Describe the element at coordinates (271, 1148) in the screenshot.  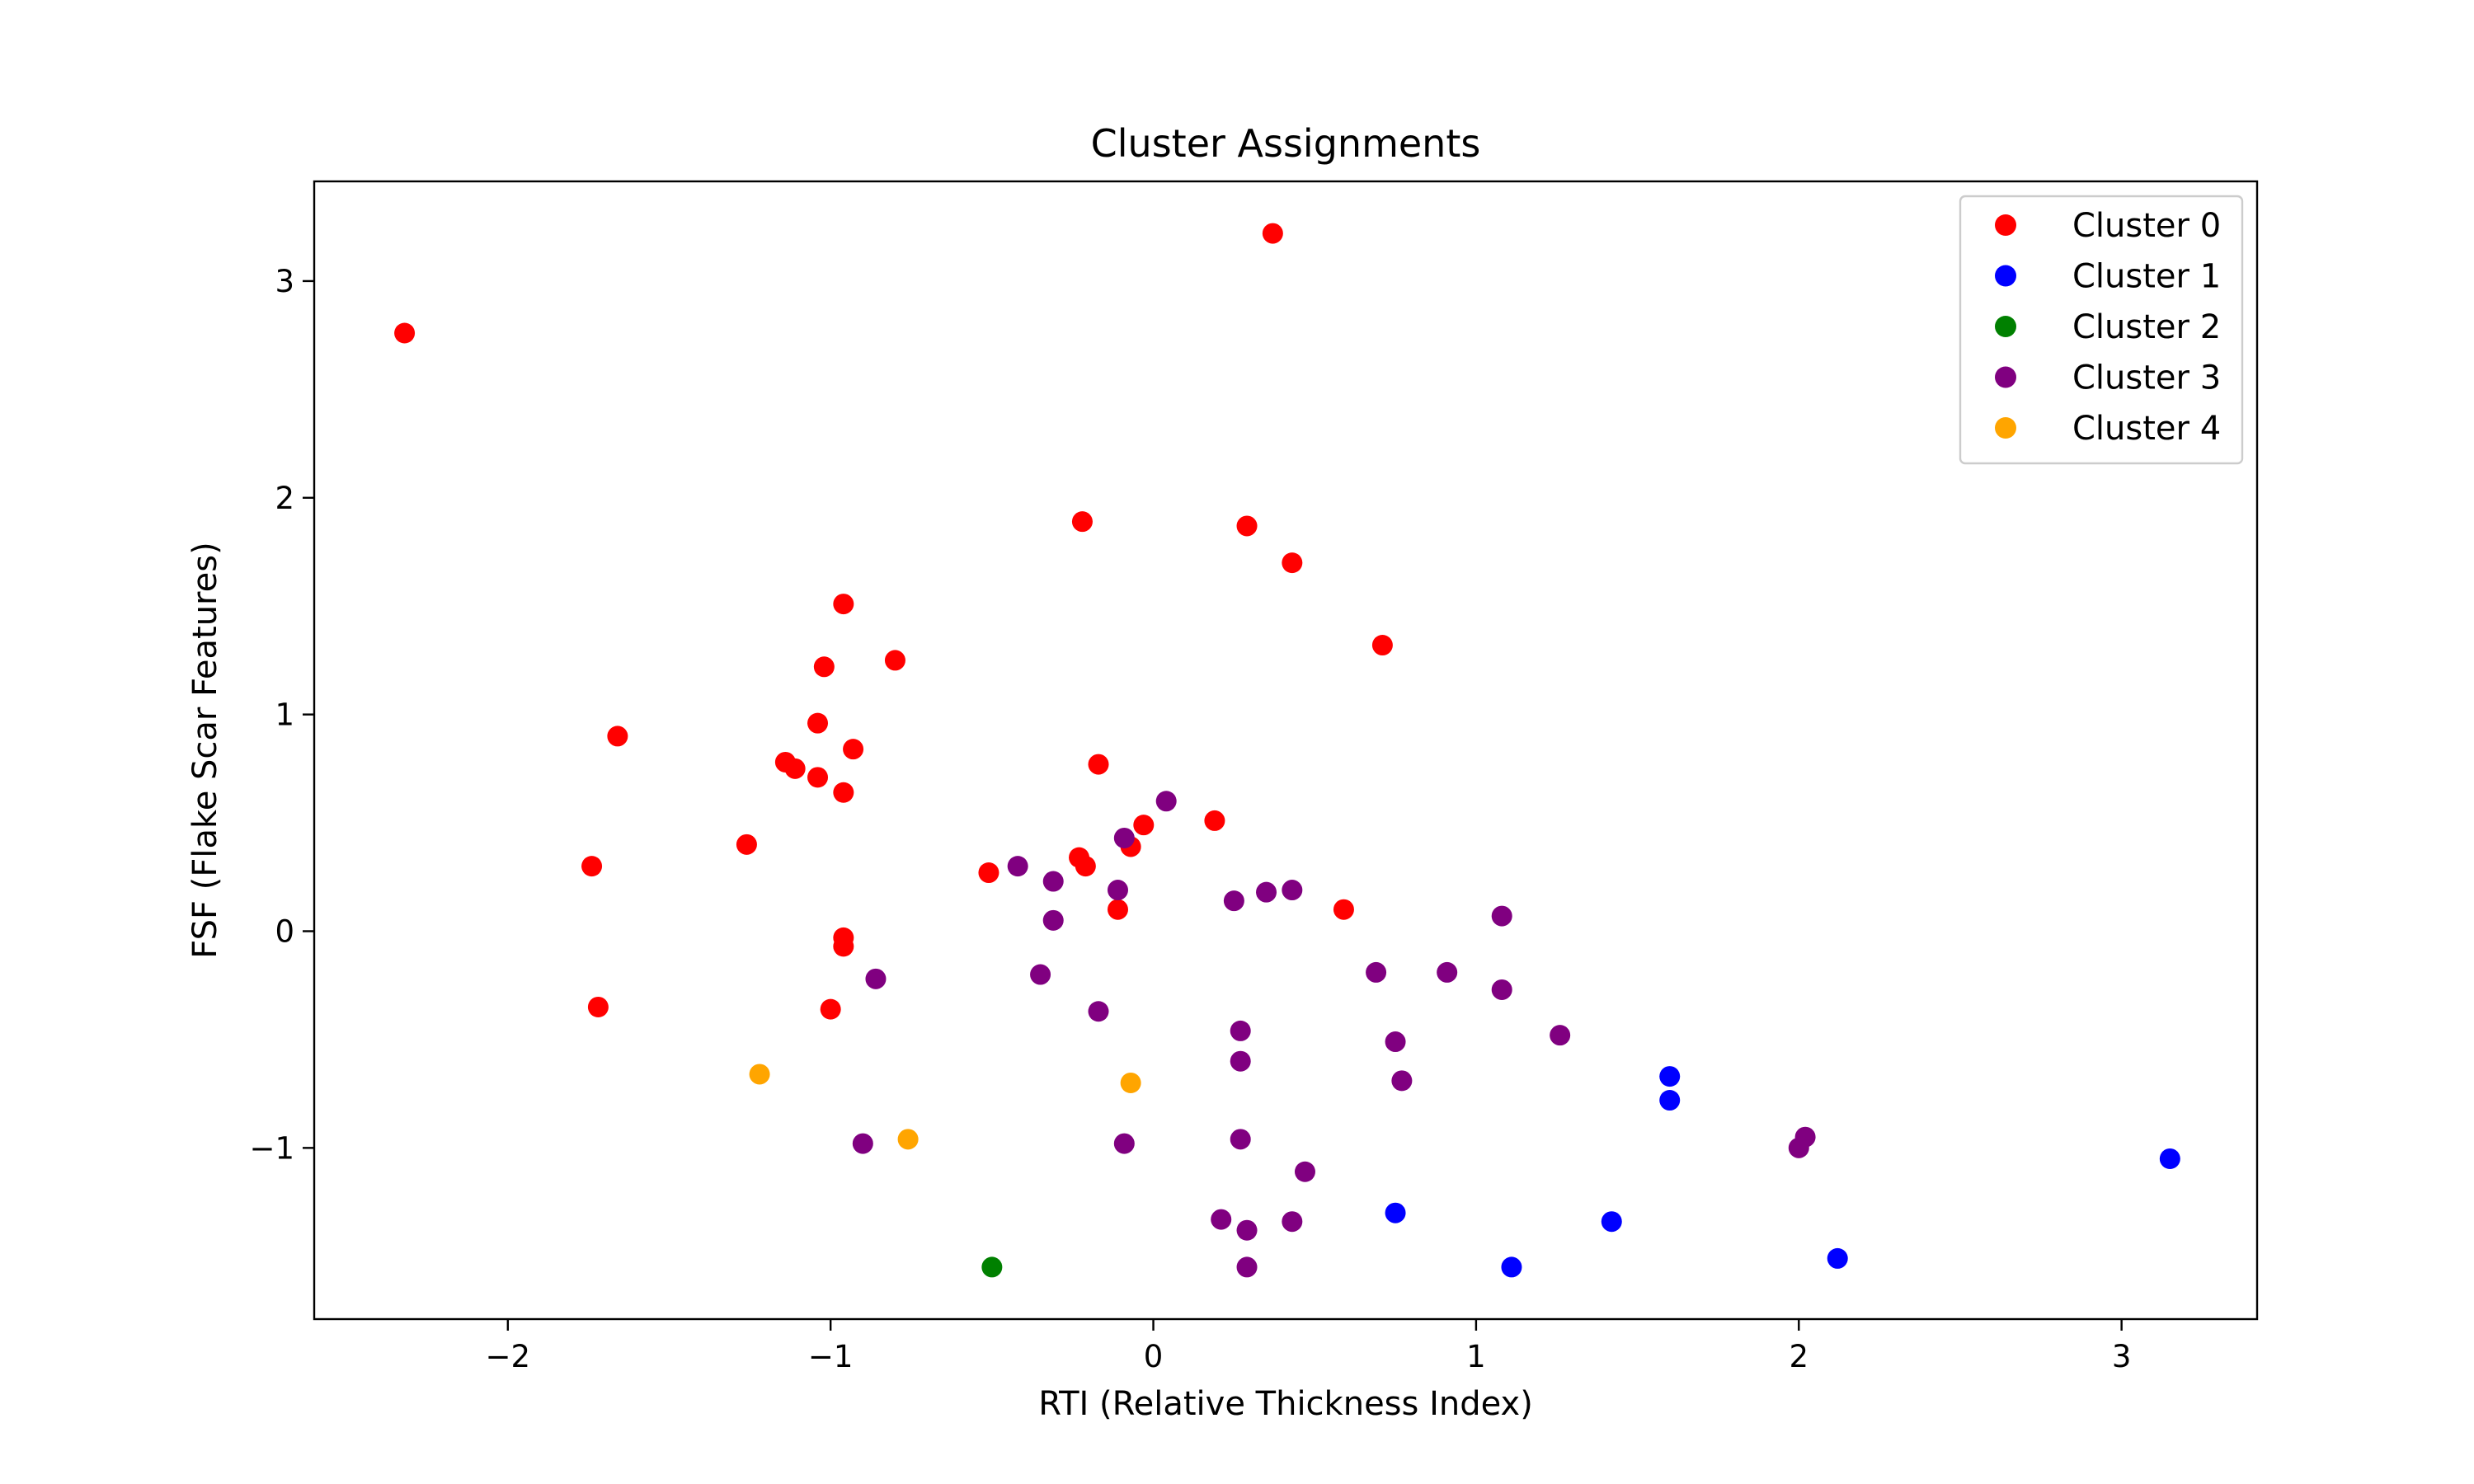
I see `y-tick-label: −1` at that location.